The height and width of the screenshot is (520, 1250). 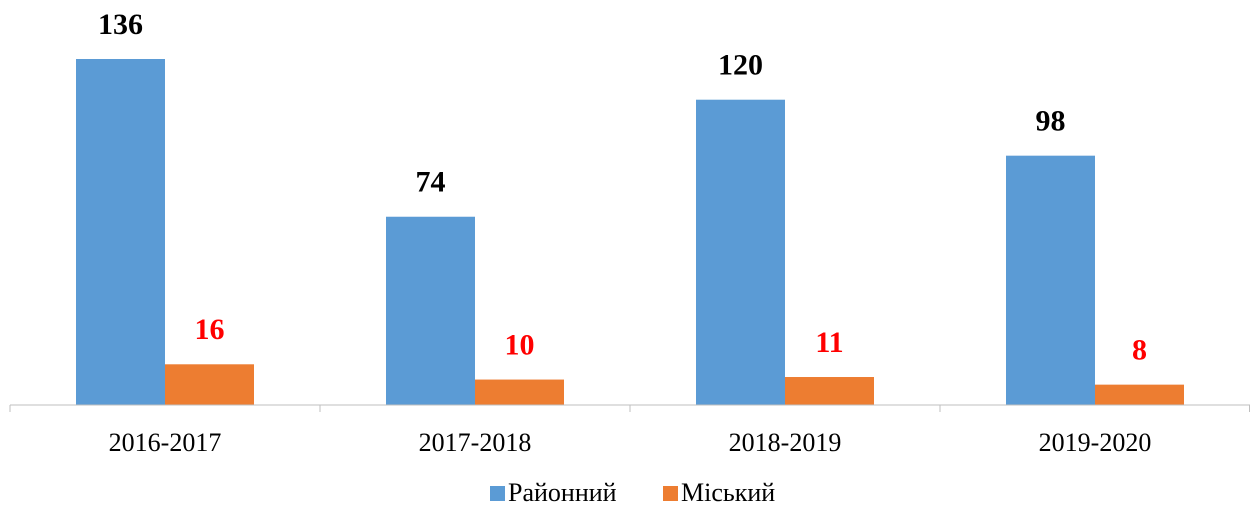 What do you see at coordinates (785, 442) in the screenshot?
I see `x-tick-label: 2018-2019` at bounding box center [785, 442].